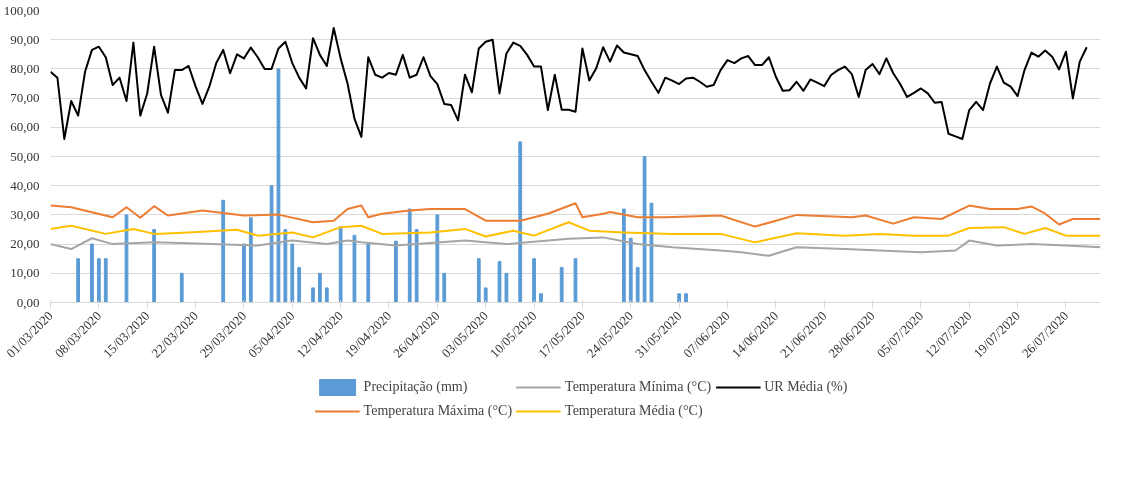  I want to click on legend-label: Temperatura Máxima (°C), so click(438, 411).